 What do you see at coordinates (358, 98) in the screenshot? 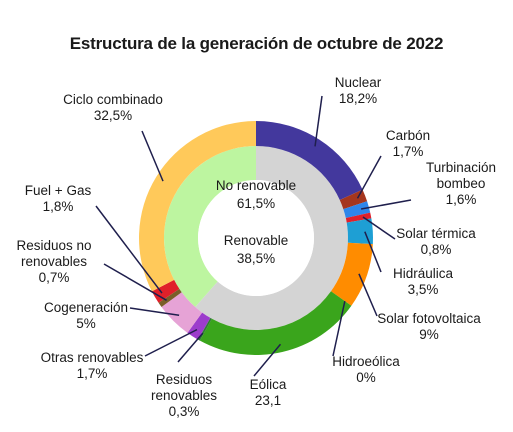
I see `value-nuclear: 18,2%` at bounding box center [358, 98].